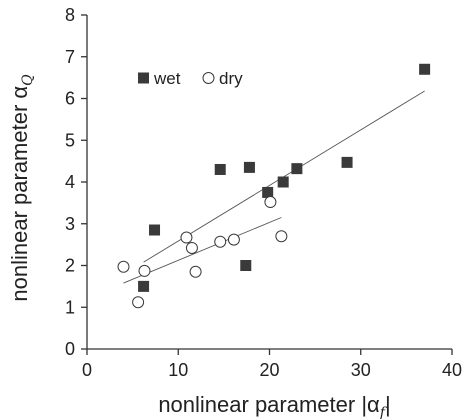 This screenshot has width=470, height=419. I want to click on y-tick-label: 4, so click(70, 182).